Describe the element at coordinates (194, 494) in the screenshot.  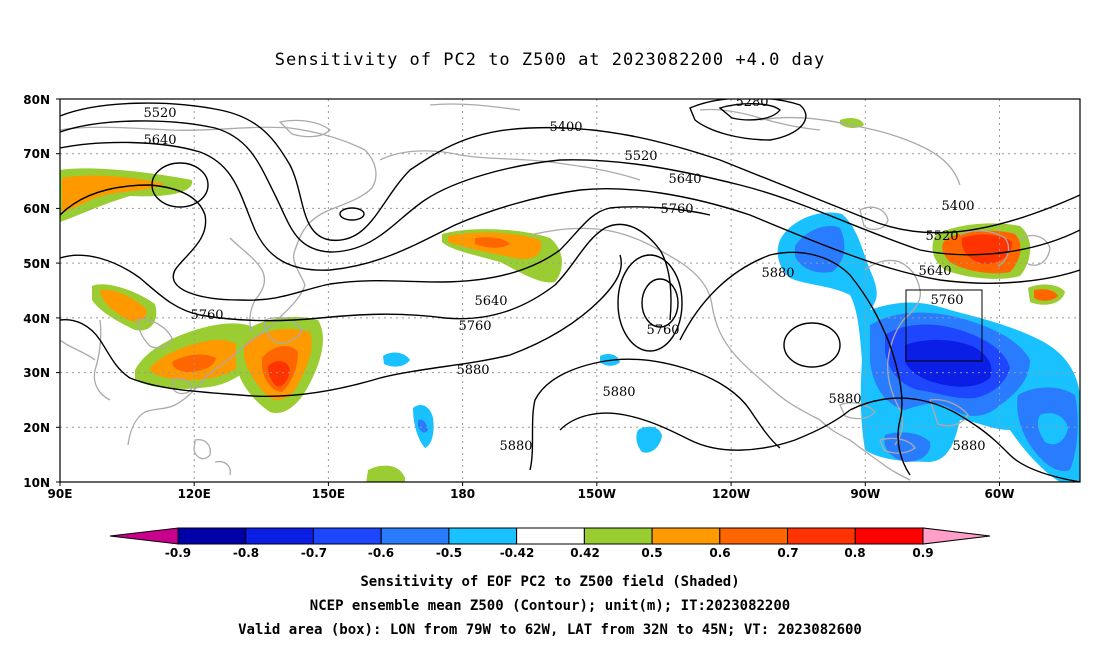
I see `lon-label: 120E` at that location.